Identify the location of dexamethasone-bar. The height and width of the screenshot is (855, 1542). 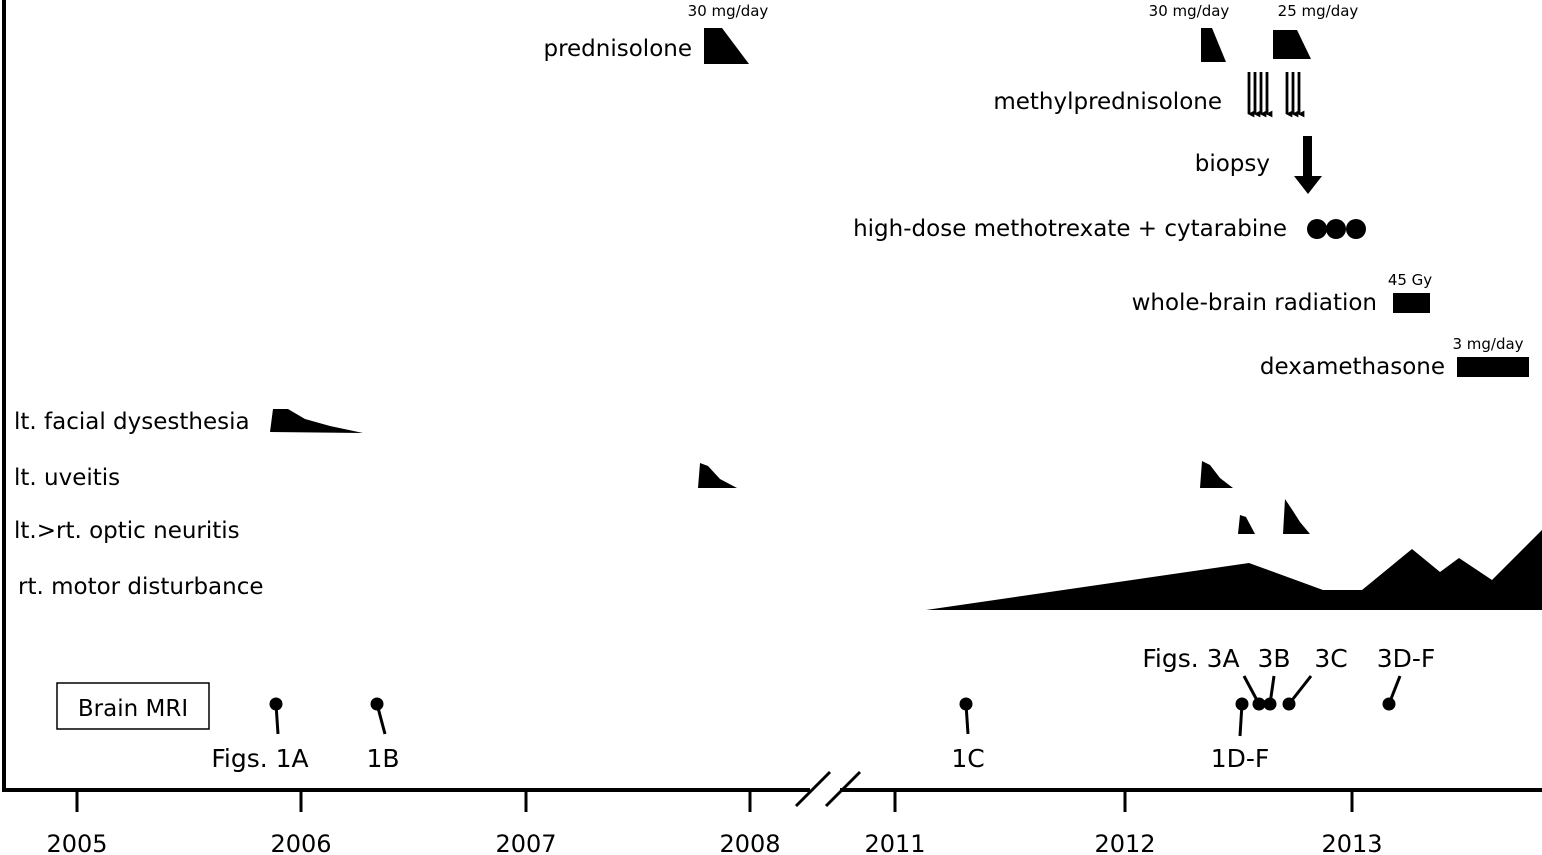
(1493, 367).